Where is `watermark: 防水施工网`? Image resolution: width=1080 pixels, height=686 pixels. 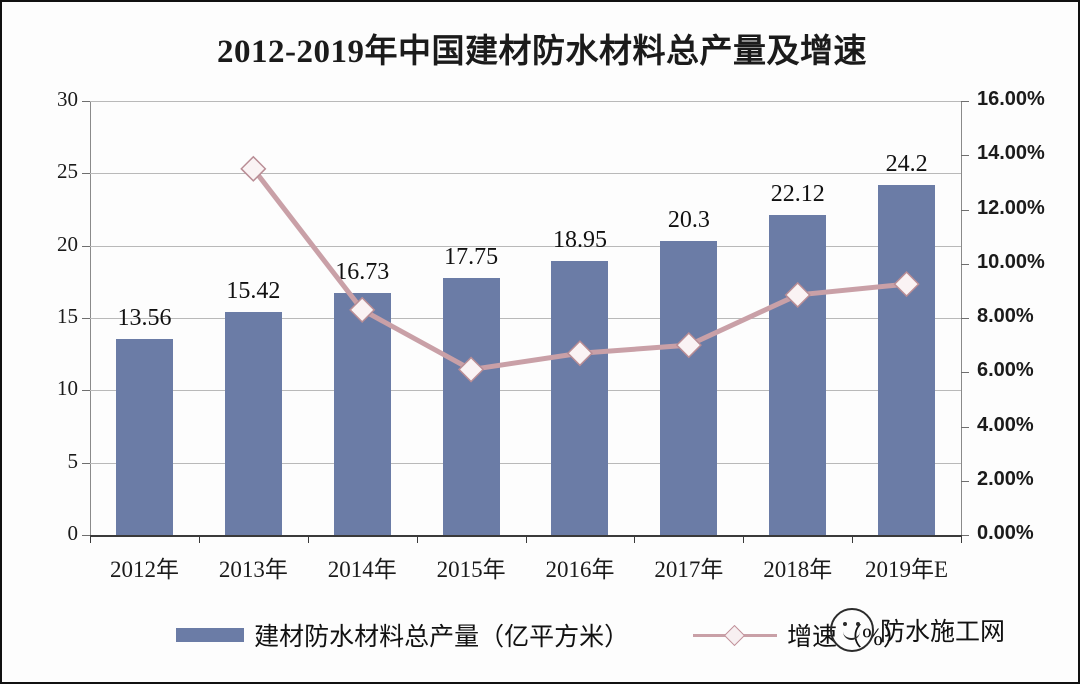
watermark: 防水施工网 is located at coordinates (917, 630).